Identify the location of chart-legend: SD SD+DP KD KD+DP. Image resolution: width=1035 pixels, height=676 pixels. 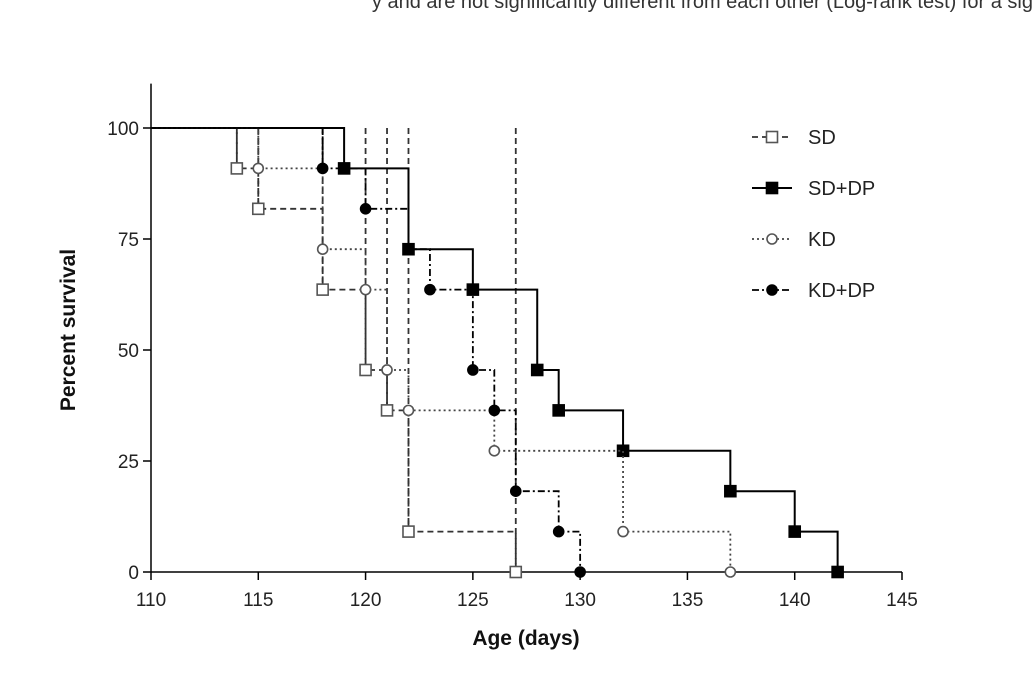
(813, 214).